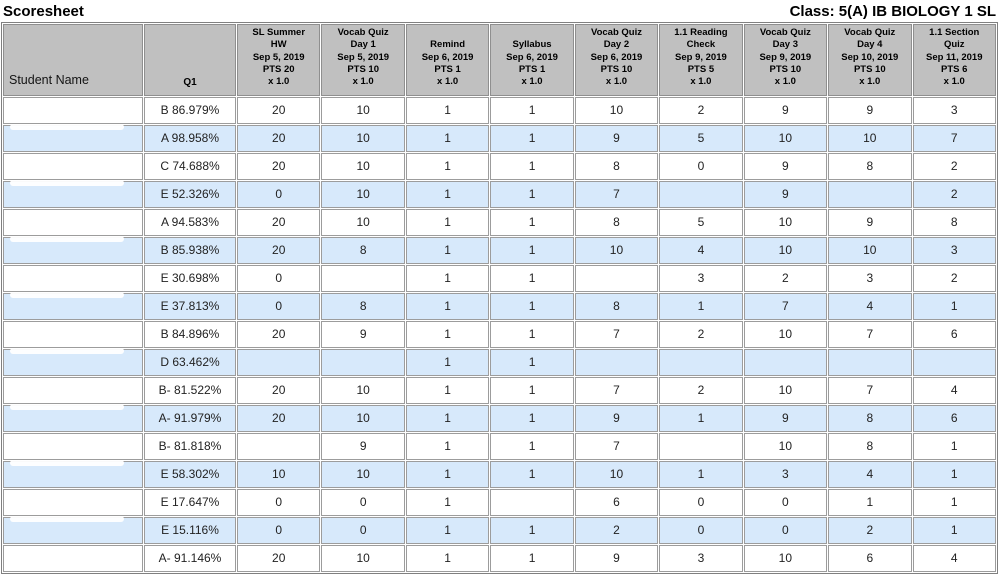  I want to click on assignment-header: Vocab Quiz Day 4 Sep 10, 2019 PTS 10 x 1.0, so click(870, 60).